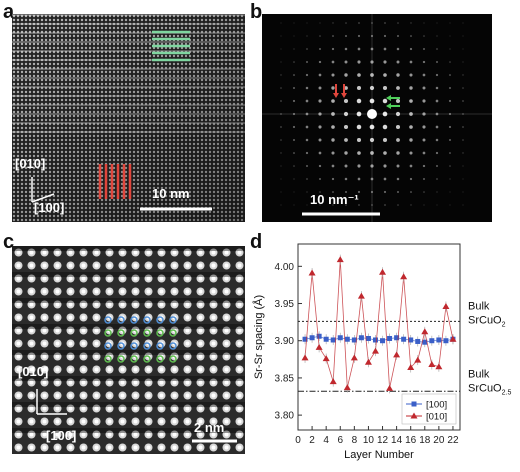 This screenshot has width=520, height=472. I want to click on x-tick-label: 12, so click(383, 440).